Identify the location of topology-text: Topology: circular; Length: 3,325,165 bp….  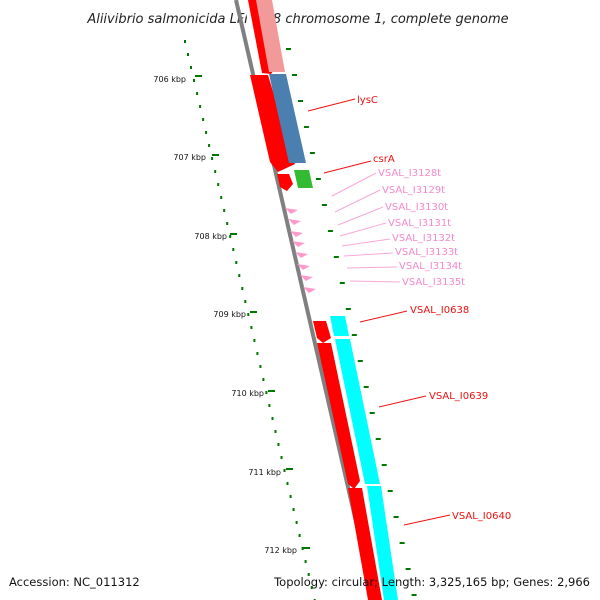
(431, 582).